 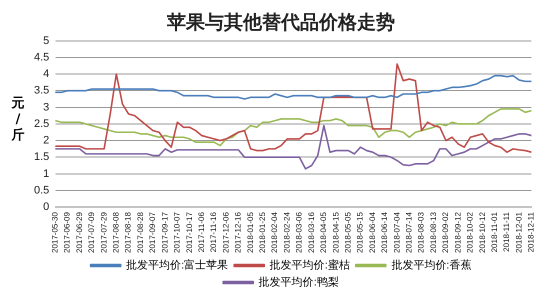 What do you see at coordinates (91, 232) in the screenshot?
I see `x-tick-label: 2017-07-09` at bounding box center [91, 232].